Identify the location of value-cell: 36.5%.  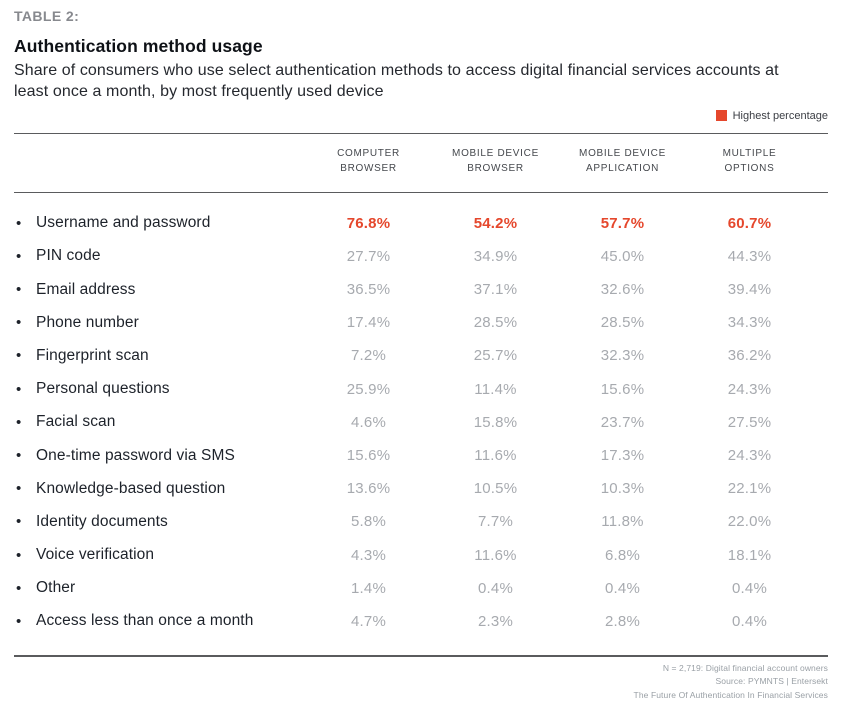
(368, 290).